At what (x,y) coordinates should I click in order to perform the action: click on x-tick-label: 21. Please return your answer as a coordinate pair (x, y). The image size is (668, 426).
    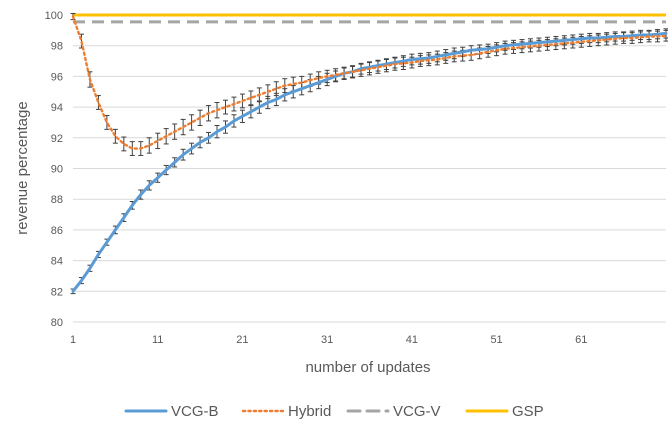
    Looking at the image, I should click on (242, 340).